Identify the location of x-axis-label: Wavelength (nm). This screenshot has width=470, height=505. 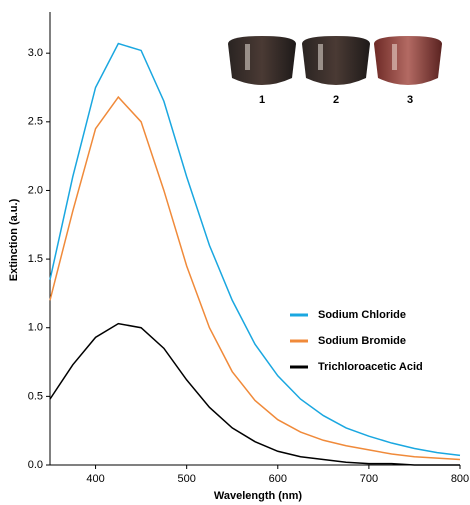
(258, 496).